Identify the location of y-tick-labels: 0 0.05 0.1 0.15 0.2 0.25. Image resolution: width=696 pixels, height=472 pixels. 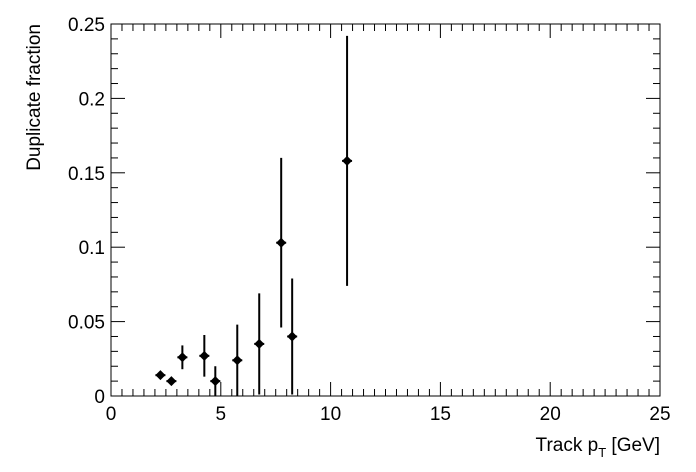
(86, 211).